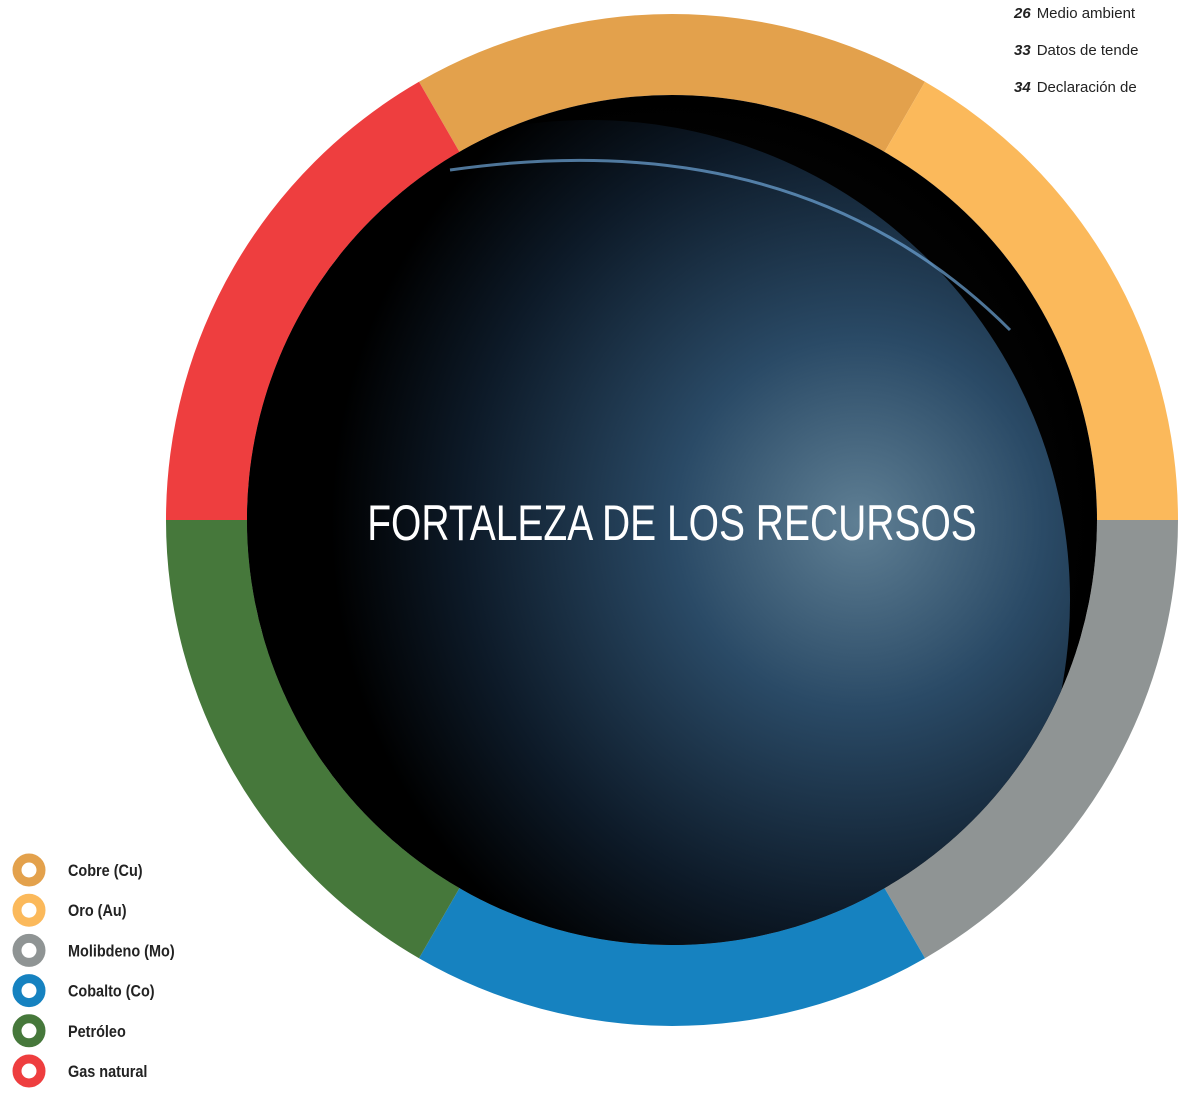 The height and width of the screenshot is (1108, 1178). Describe the element at coordinates (97, 911) in the screenshot. I see `legend-label: Oro (Au)` at that location.